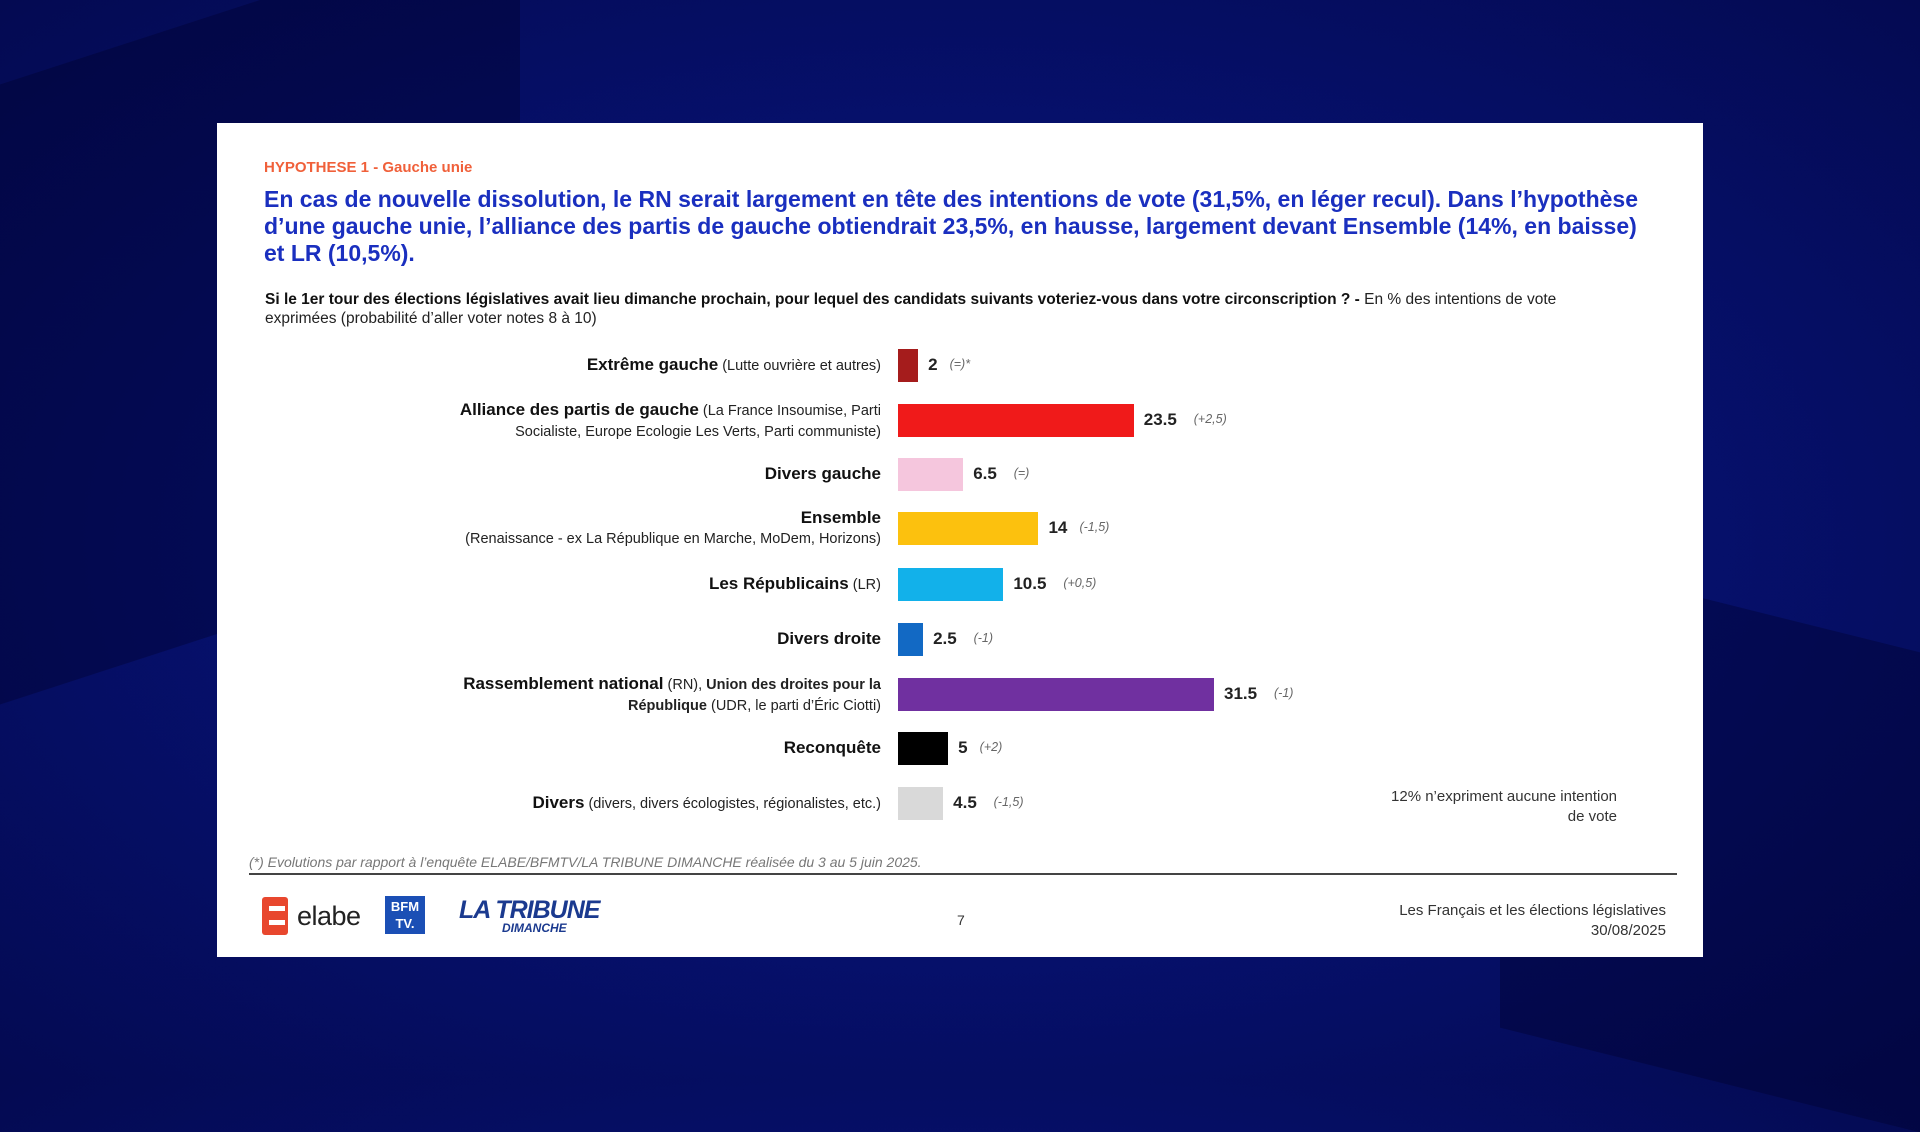 The height and width of the screenshot is (1132, 1920). I want to click on category-name: Extrême gauche, so click(652, 364).